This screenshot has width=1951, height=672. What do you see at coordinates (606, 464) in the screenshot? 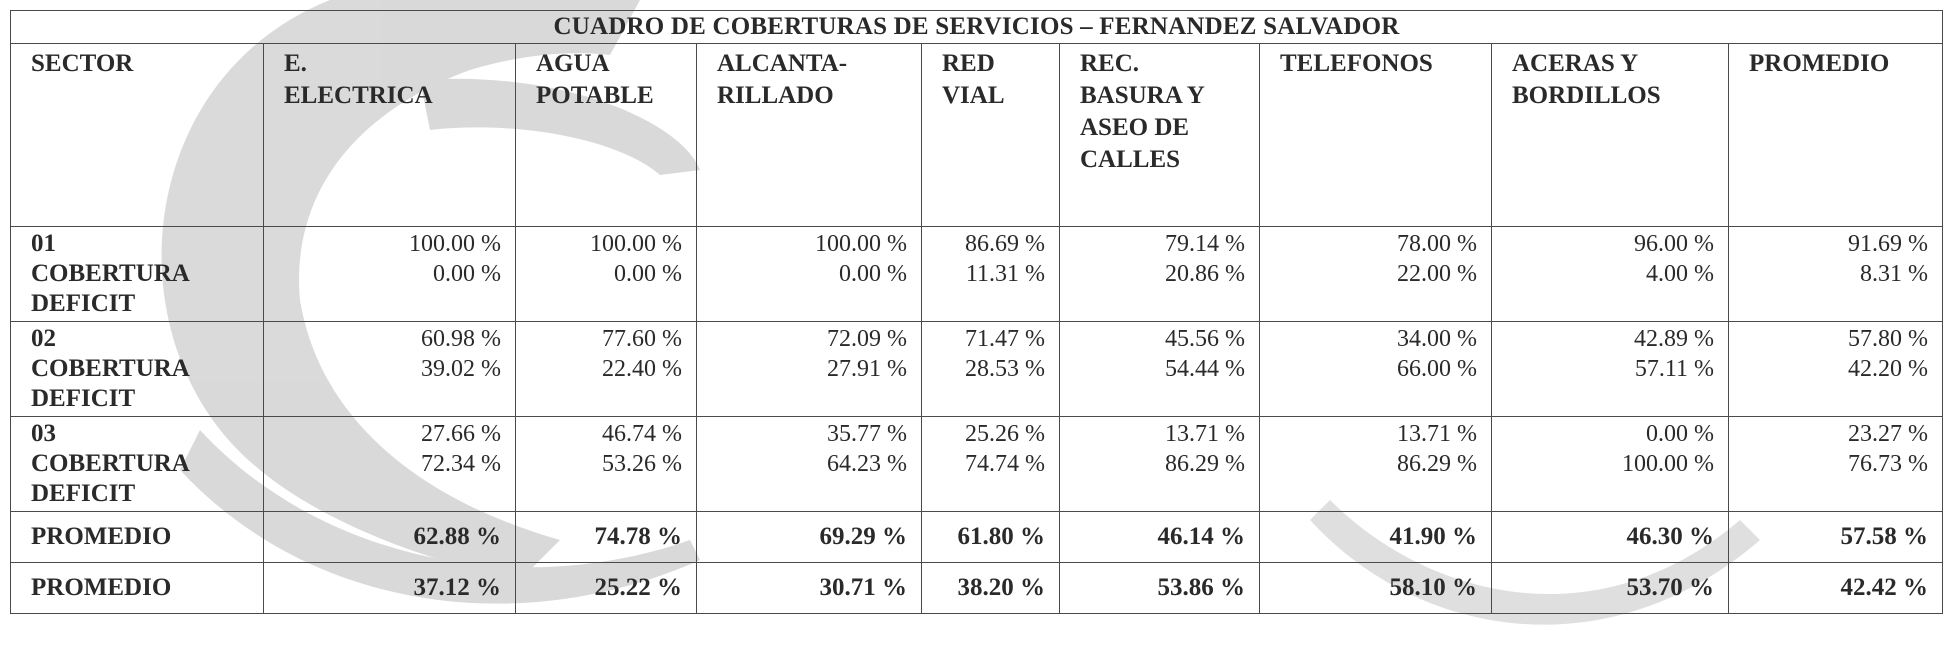
I see `table-cell: 46.74 % 53.26 %` at bounding box center [606, 464].